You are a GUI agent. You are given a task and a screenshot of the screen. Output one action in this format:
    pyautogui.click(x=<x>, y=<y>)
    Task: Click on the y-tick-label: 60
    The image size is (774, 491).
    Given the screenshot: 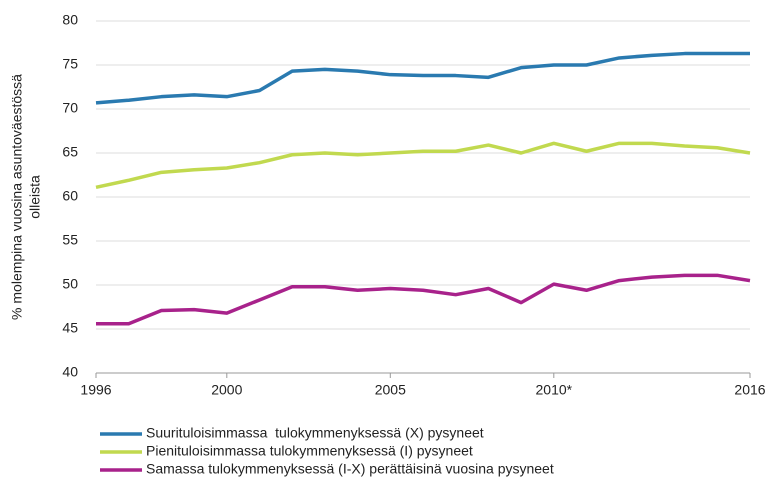 What is the action you would take?
    pyautogui.click(x=70, y=196)
    